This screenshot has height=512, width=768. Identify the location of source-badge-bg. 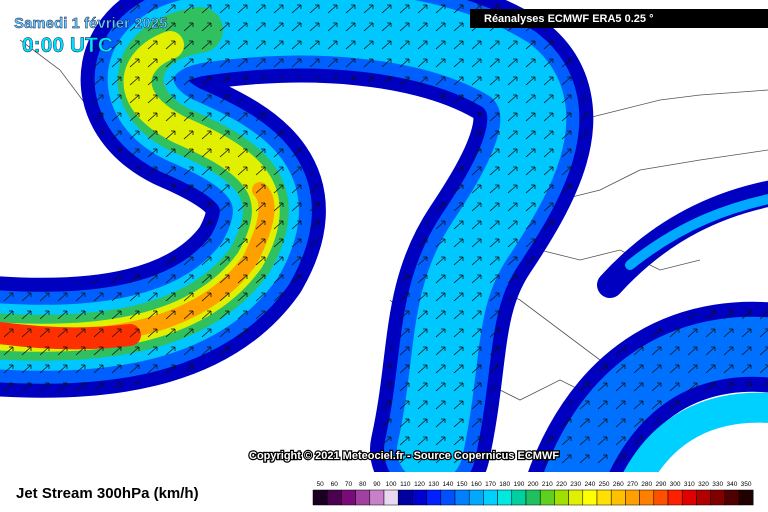
(619, 18).